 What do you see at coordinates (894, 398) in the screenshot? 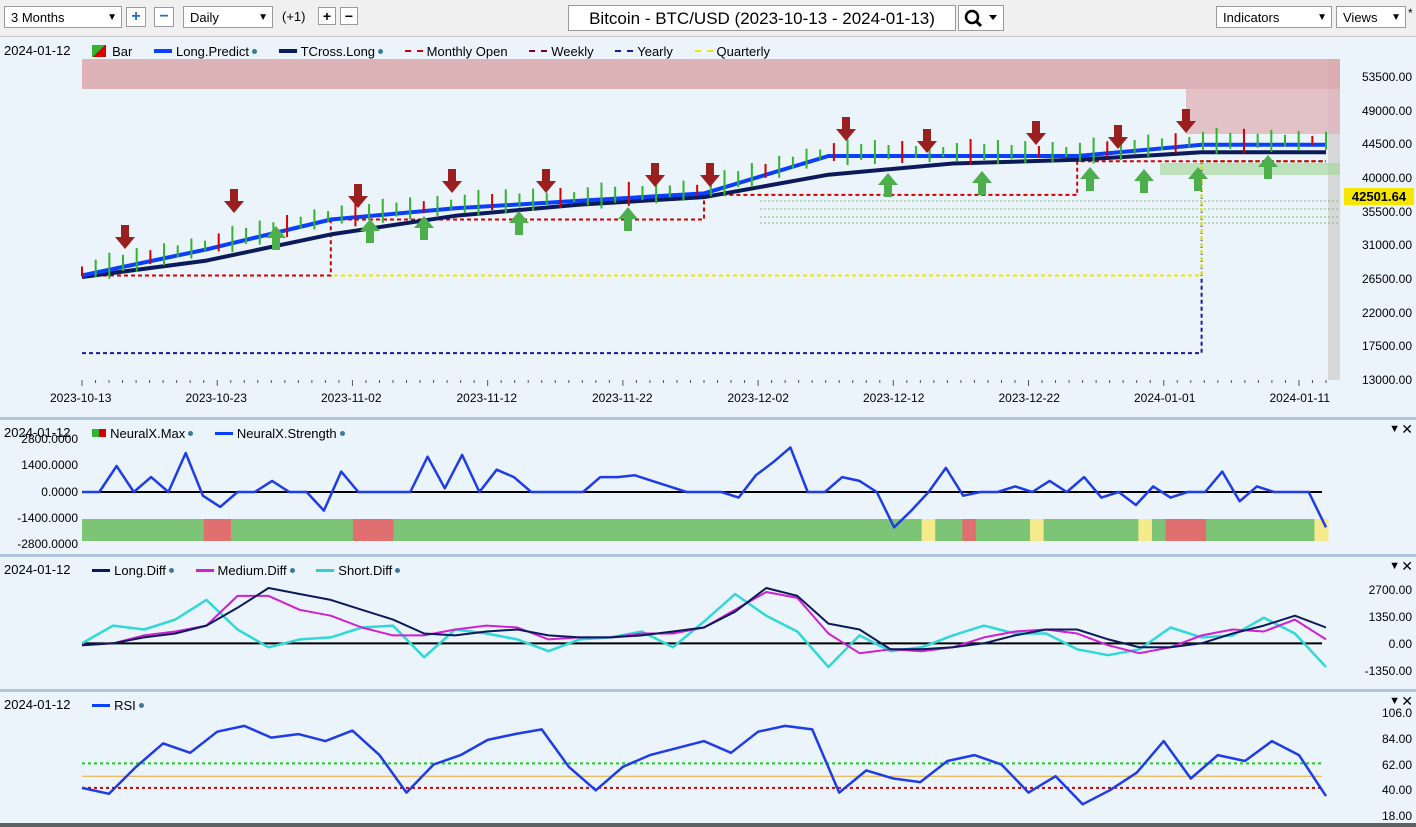
I see `x-tick-label: 2023-12-12` at bounding box center [894, 398].